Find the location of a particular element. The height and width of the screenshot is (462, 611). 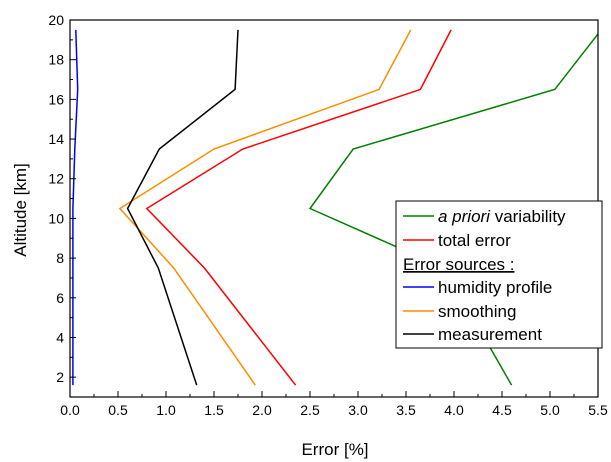

legend-label-a-priori: a priori variability is located at coordinates (502, 216).